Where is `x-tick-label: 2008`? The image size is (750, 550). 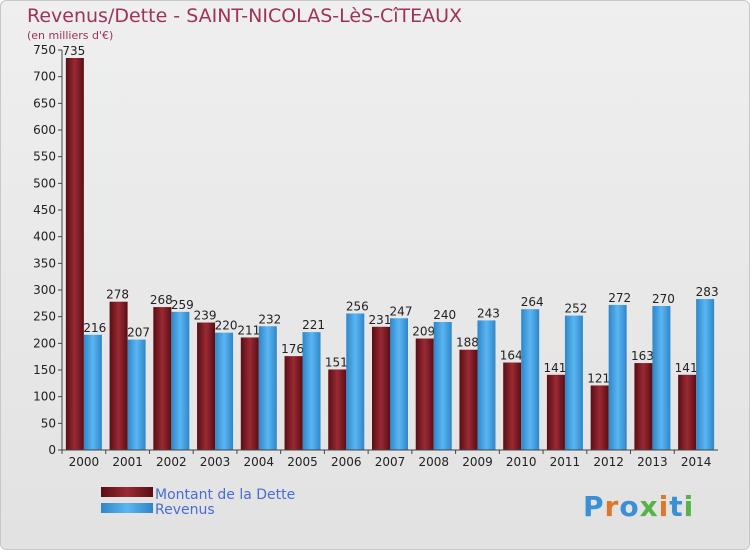
x-tick-label: 2008 is located at coordinates (433, 462).